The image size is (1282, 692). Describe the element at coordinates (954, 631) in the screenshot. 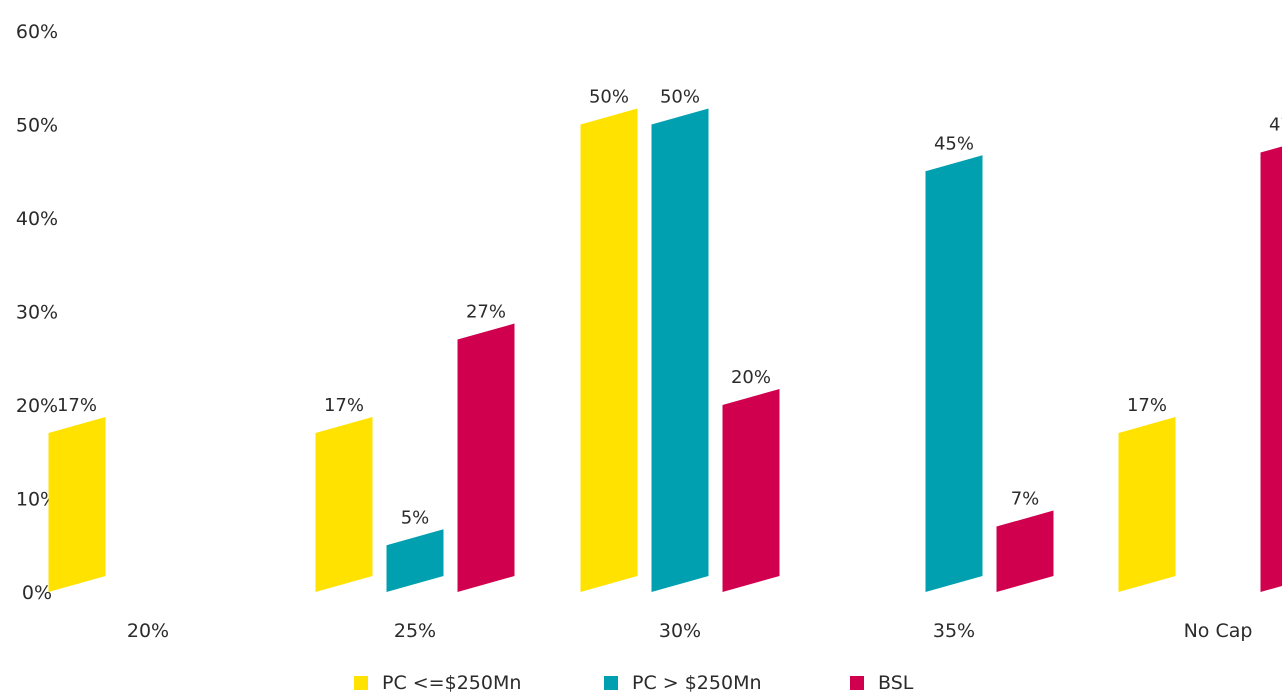

I see `x-category-label: 35%` at that location.